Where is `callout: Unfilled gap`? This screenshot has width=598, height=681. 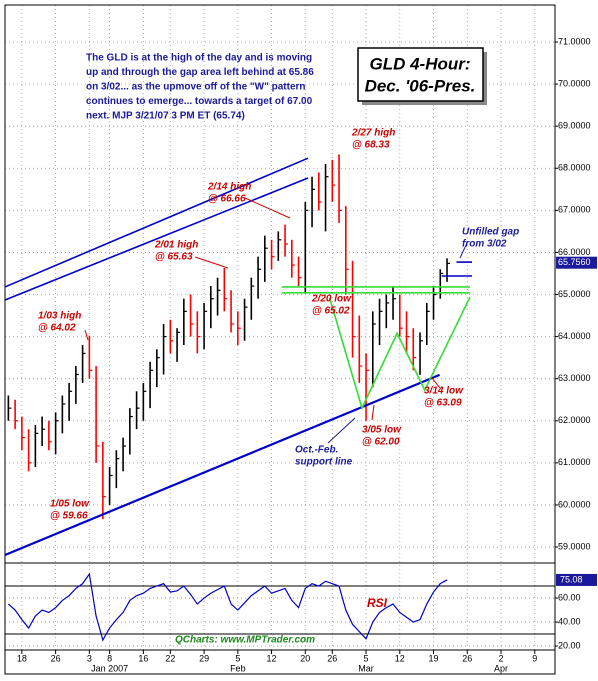 callout: Unfilled gap is located at coordinates (490, 232).